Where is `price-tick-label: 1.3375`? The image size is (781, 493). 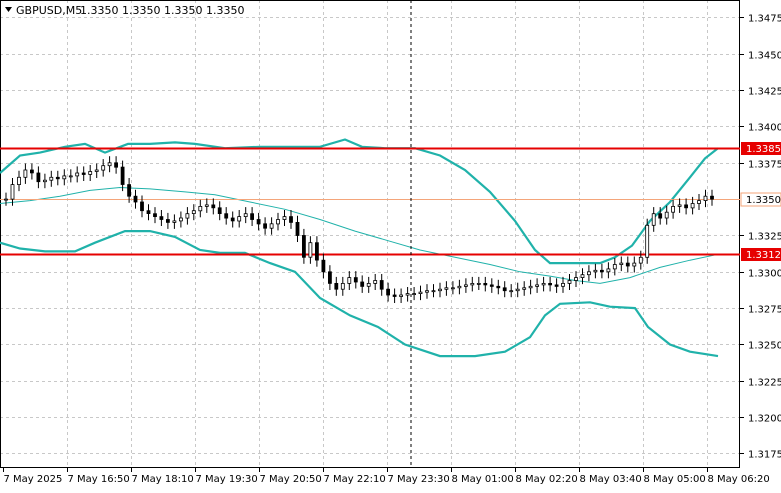 price-tick-label: 1.3375 is located at coordinates (764, 165).